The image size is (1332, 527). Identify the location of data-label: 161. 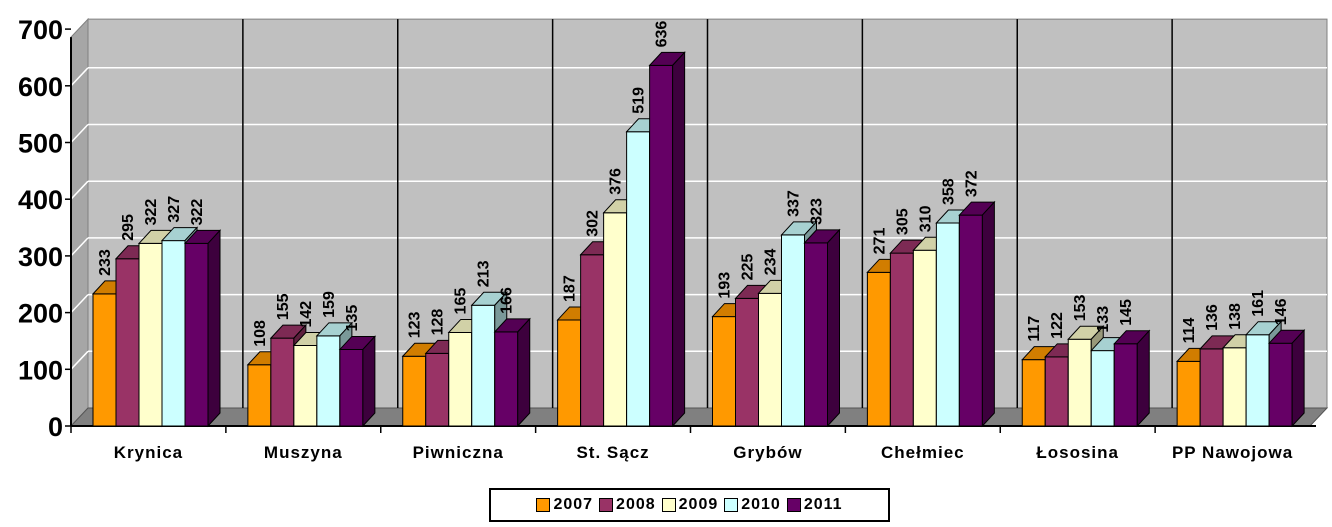
(1258, 303).